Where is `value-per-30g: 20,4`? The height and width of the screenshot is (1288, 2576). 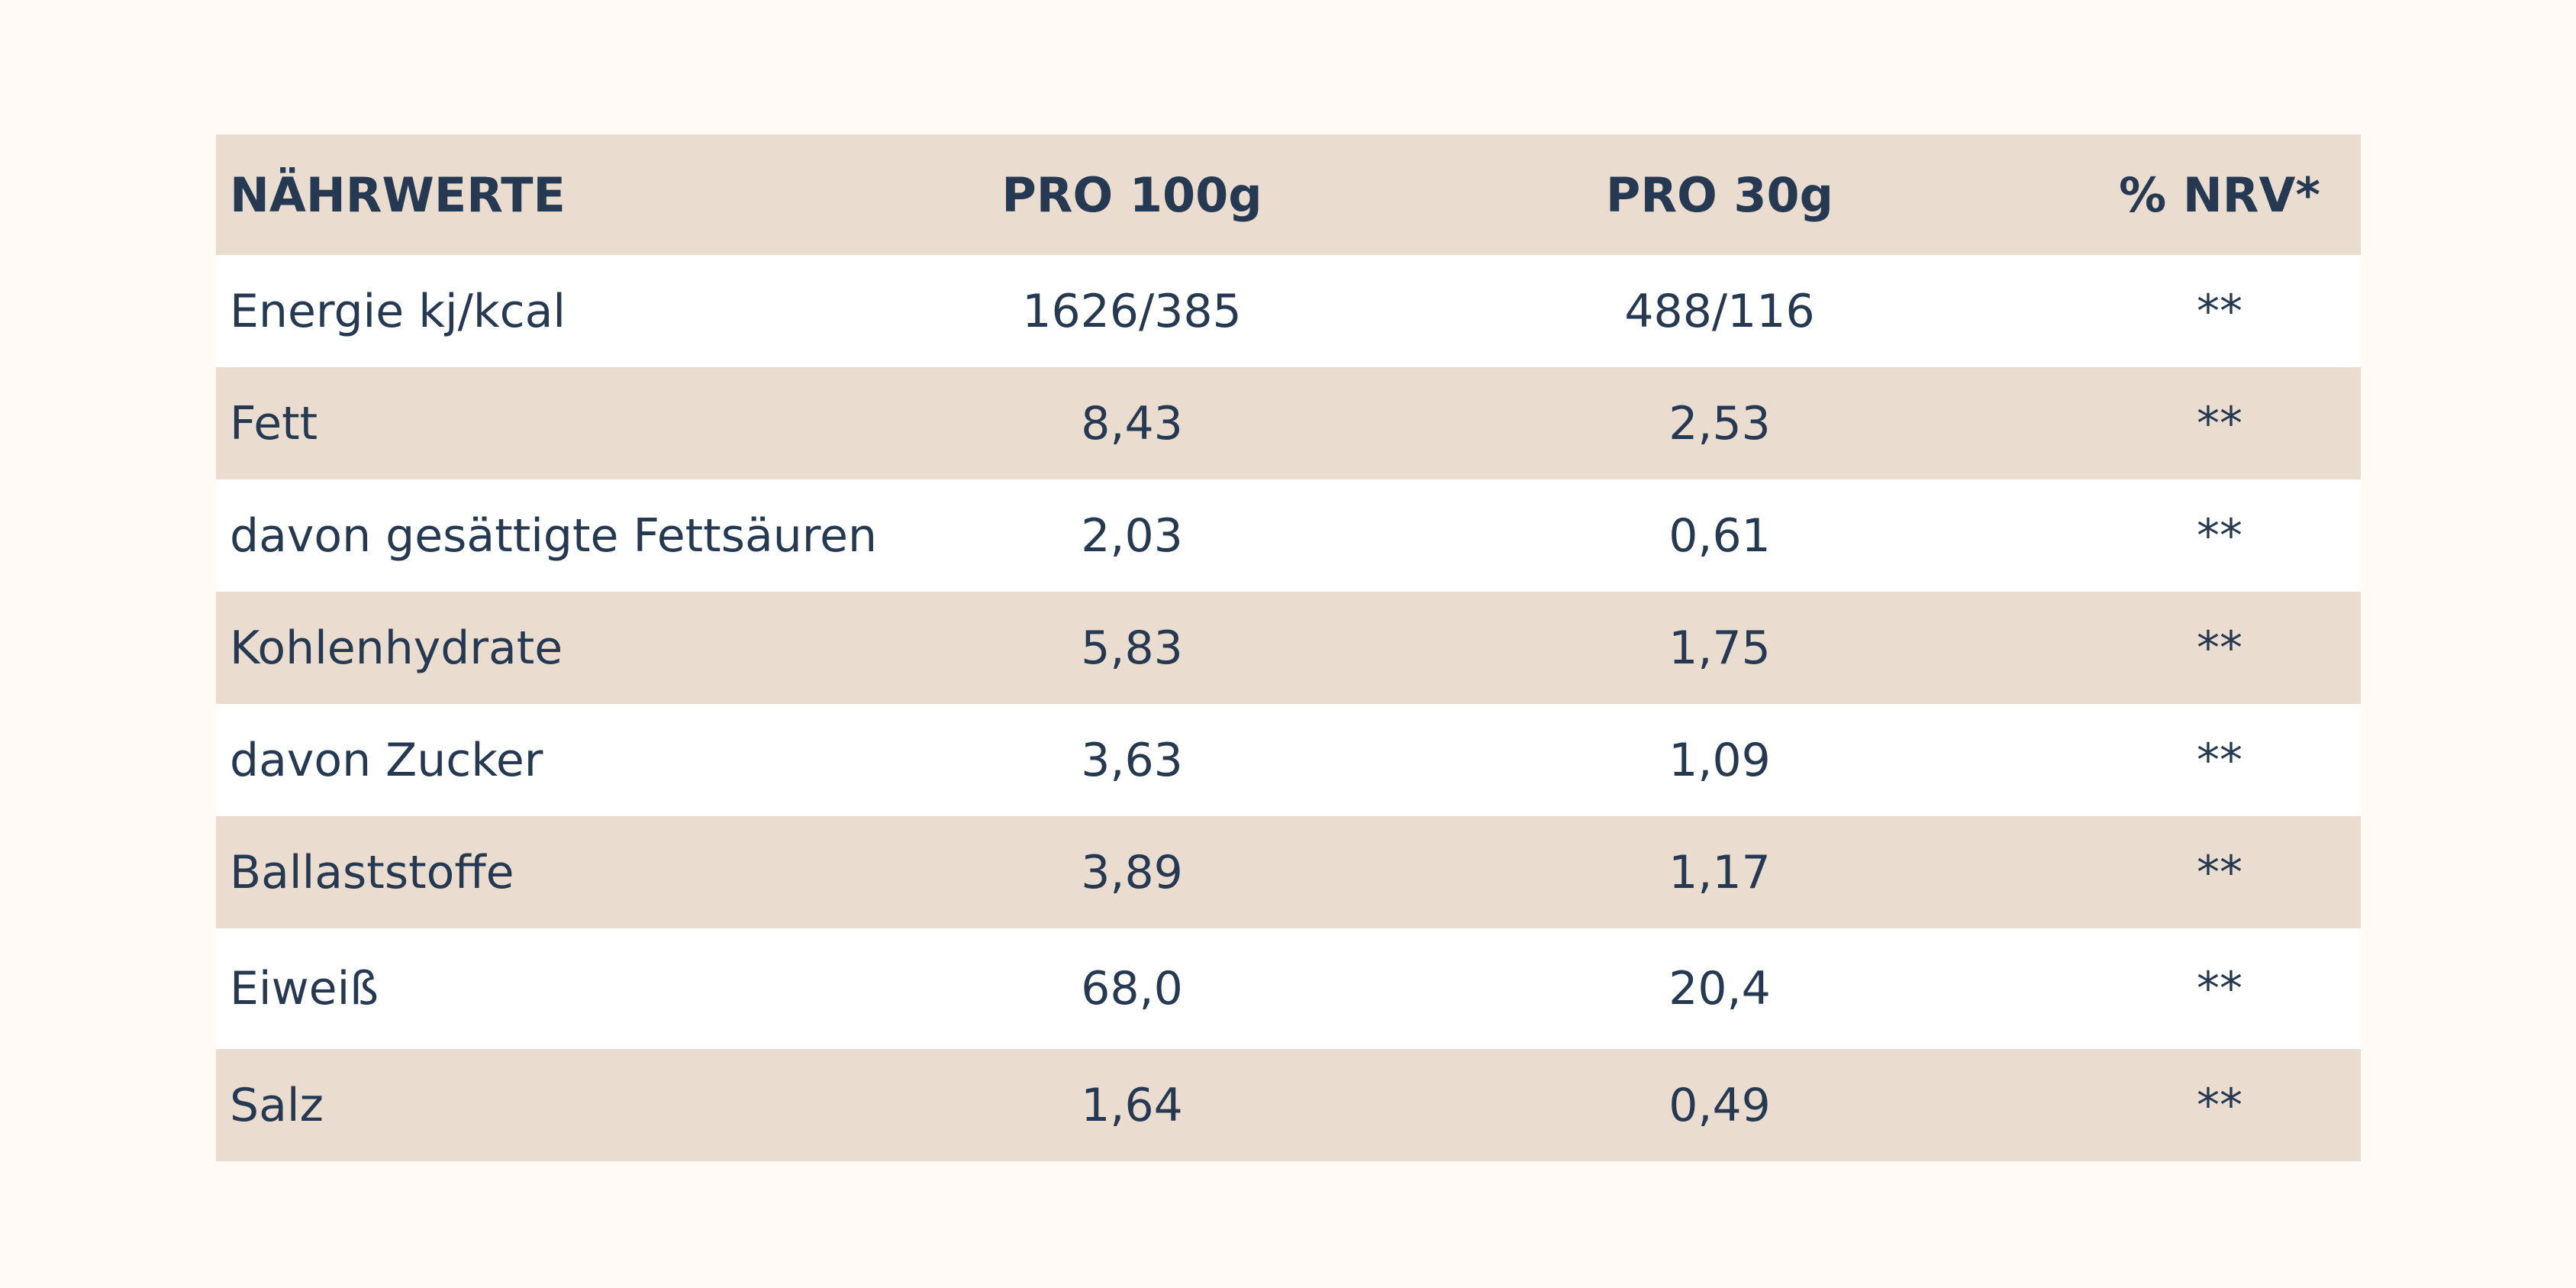
value-per-30g: 20,4 is located at coordinates (1720, 988).